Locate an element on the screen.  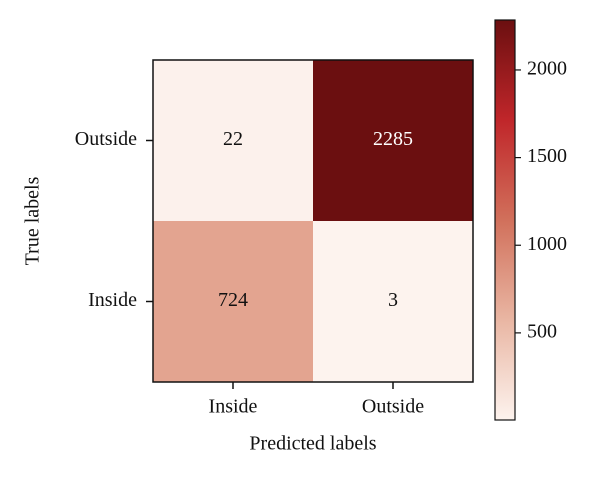
cell-label: 724 is located at coordinates (233, 300).